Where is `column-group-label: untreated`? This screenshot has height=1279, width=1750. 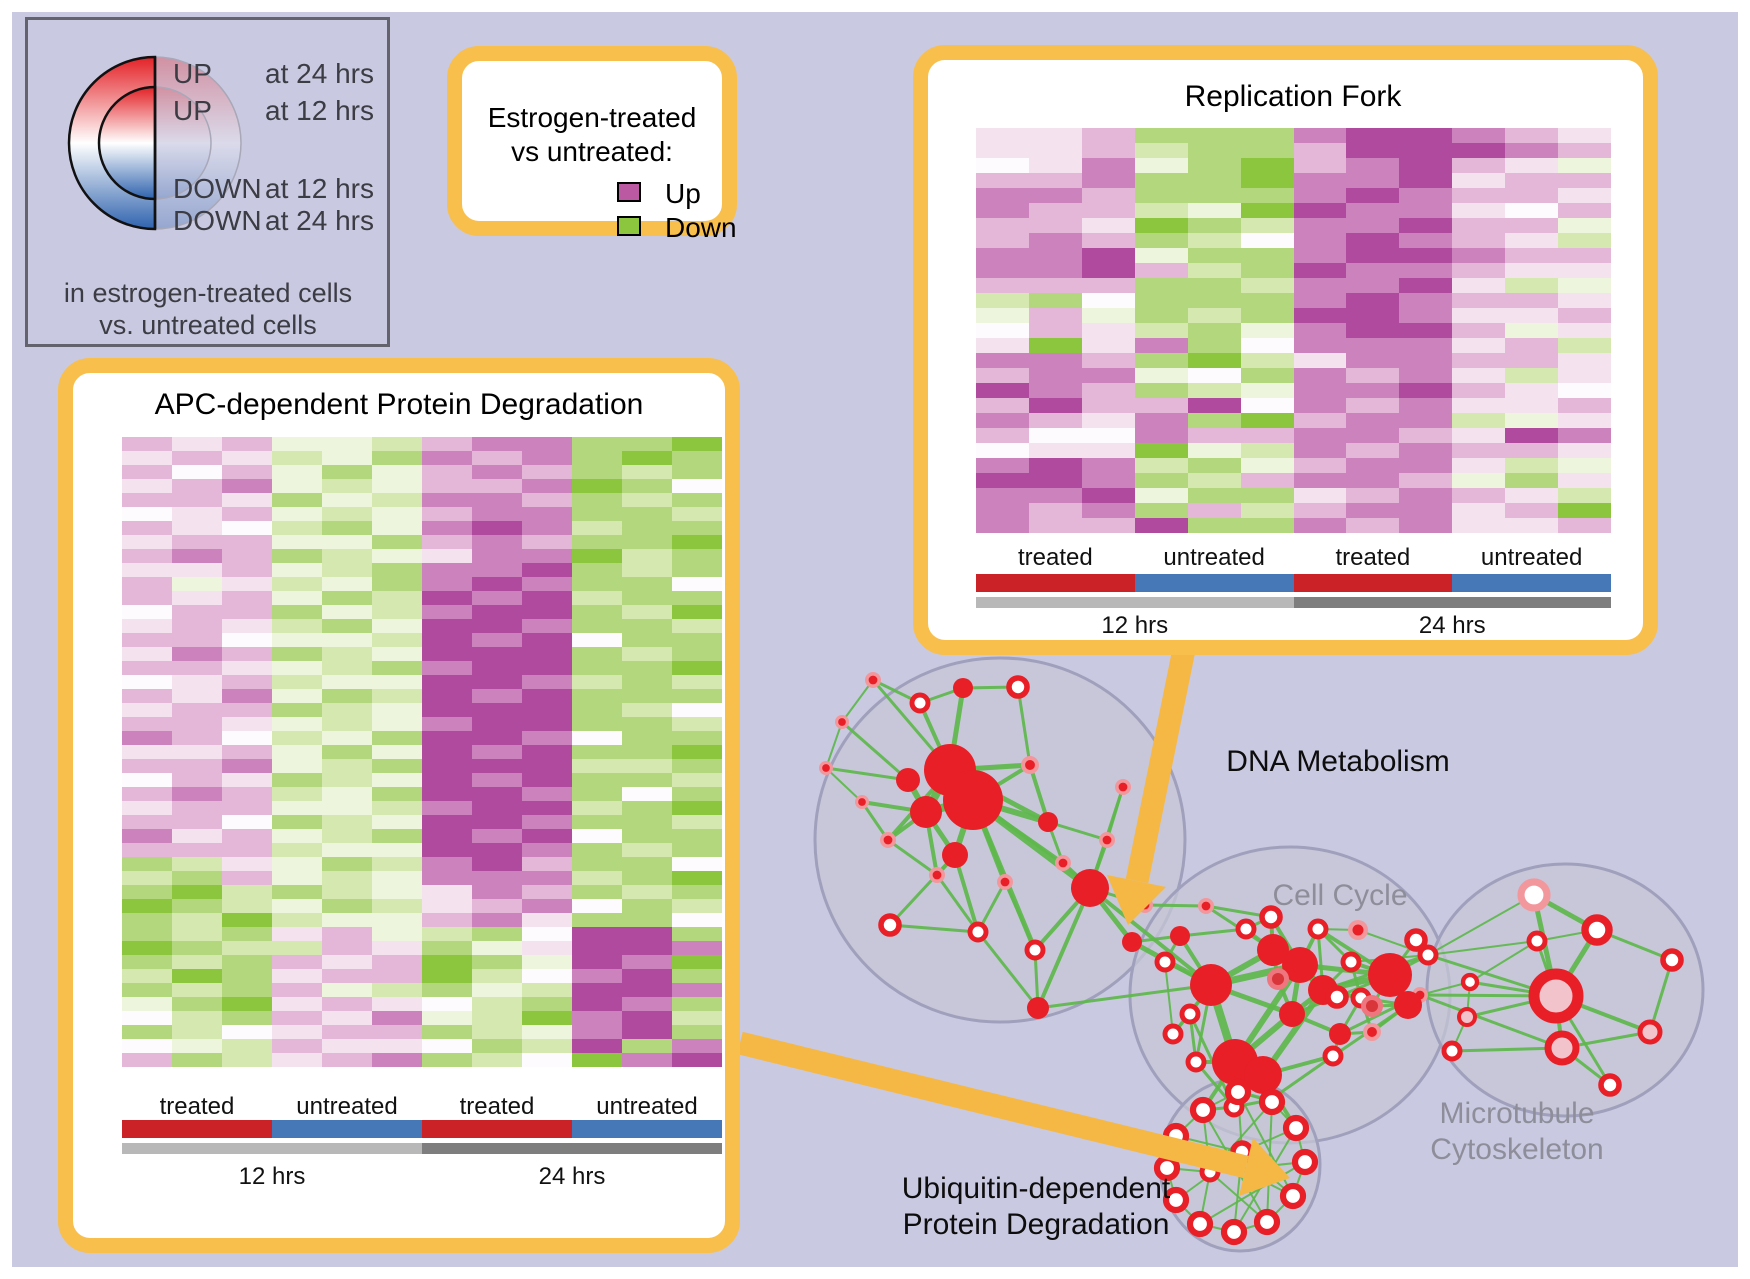 column-group-label: untreated is located at coordinates (1531, 557).